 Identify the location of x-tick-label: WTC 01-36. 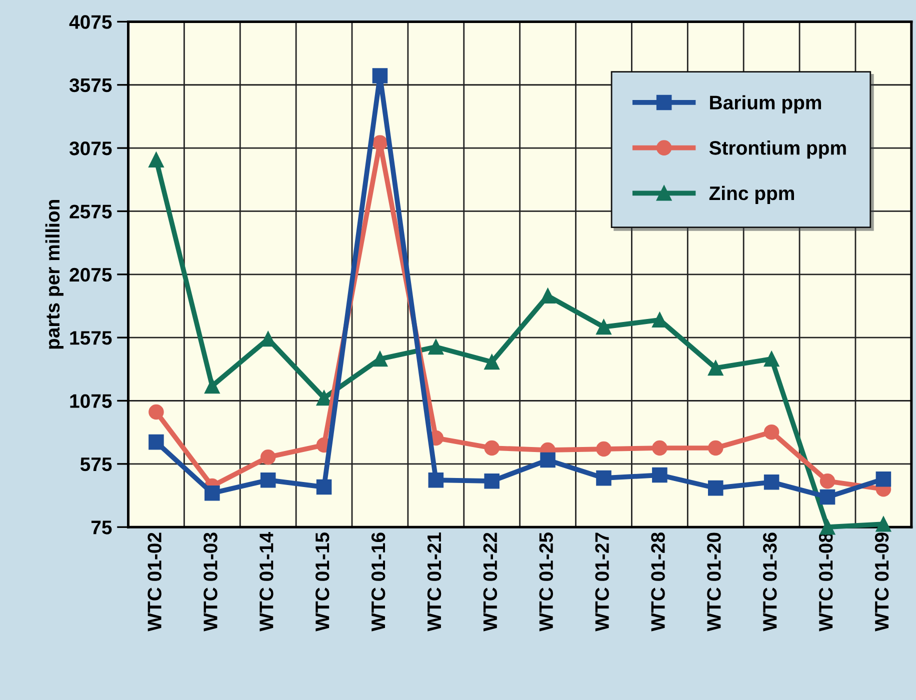
(770, 582).